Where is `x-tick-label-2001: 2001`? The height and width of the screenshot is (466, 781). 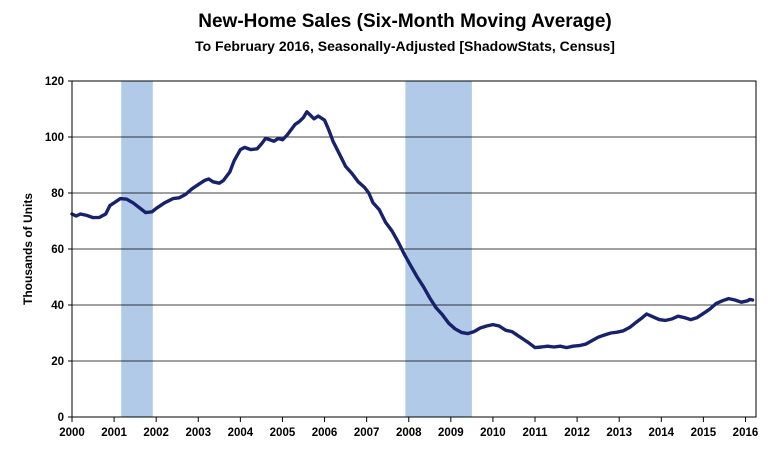 x-tick-label-2001: 2001 is located at coordinates (114, 433).